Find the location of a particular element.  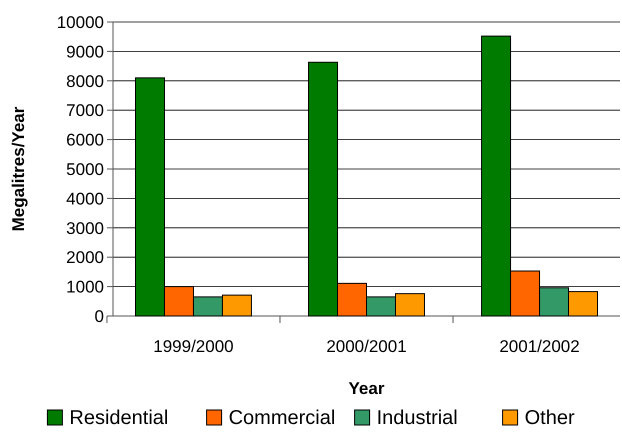

y-tick-label: 1000 is located at coordinates (85, 287).